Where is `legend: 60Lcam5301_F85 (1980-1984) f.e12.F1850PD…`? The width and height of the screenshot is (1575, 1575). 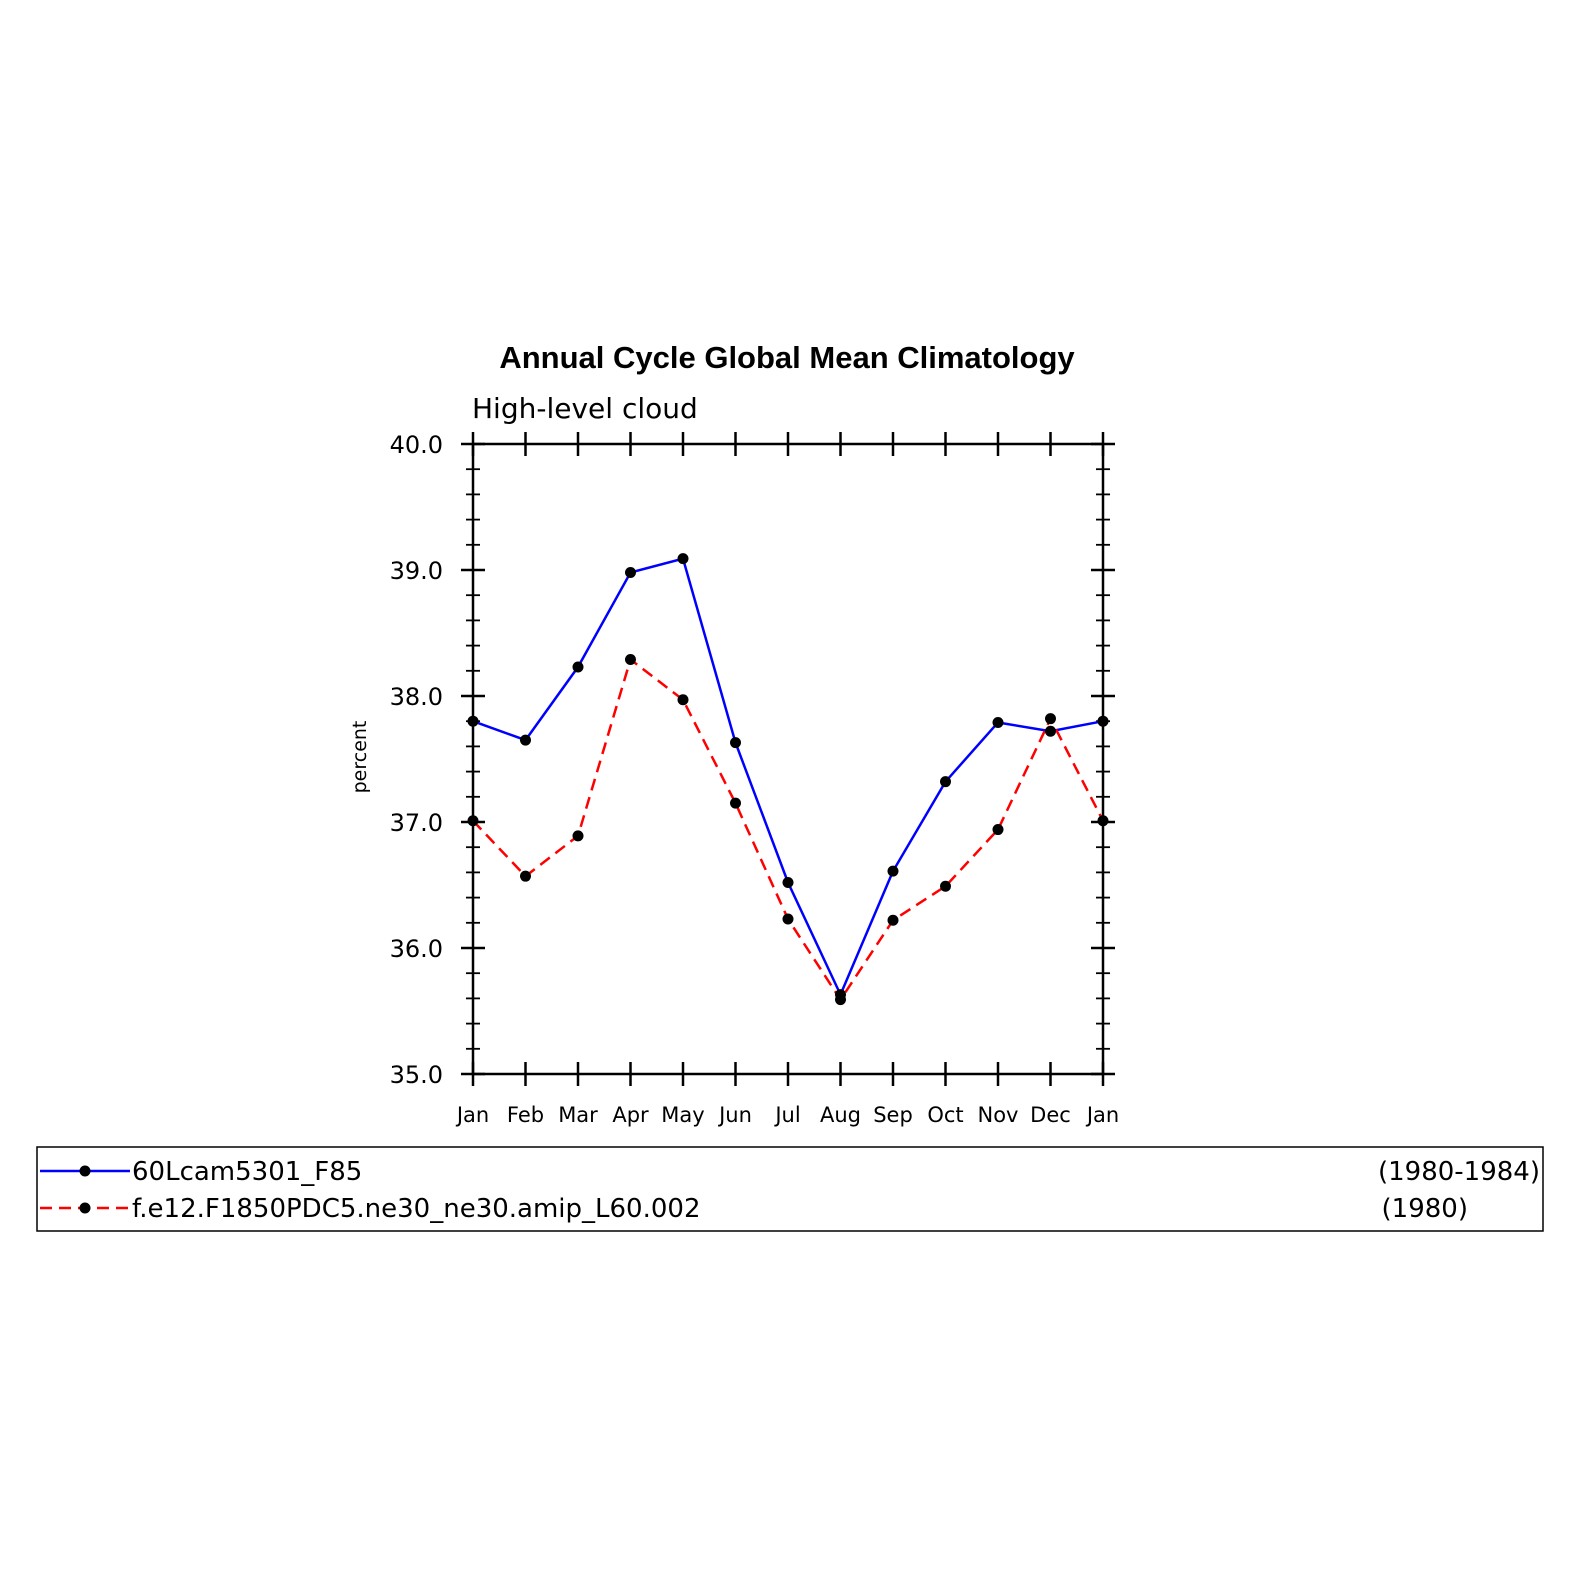
legend: 60Lcam5301_F85 (1980-1984) f.e12.F1850PD… is located at coordinates (790, 1189).